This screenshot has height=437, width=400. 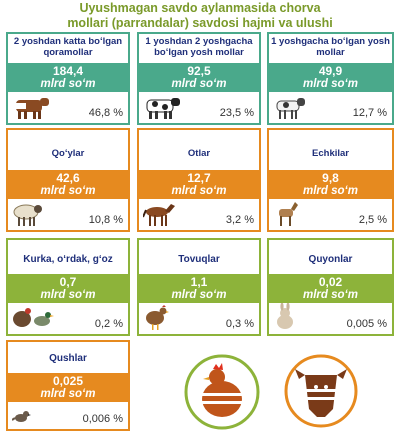 I want to click on cow-icon, so click(x=32, y=108).